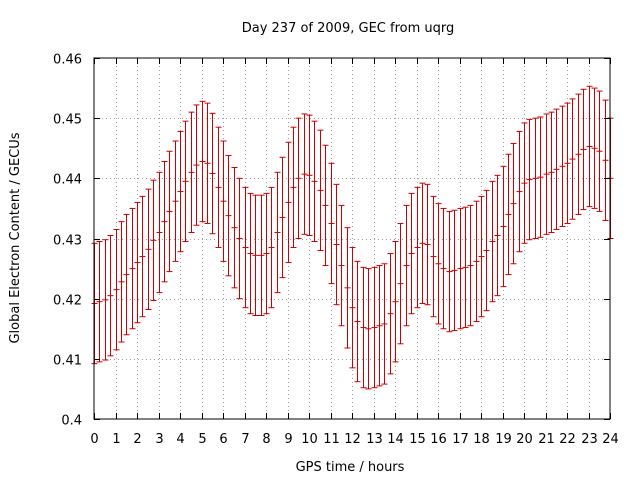 This screenshot has height=480, width=640. Describe the element at coordinates (180, 439) in the screenshot. I see `x-tick-label: 4` at that location.